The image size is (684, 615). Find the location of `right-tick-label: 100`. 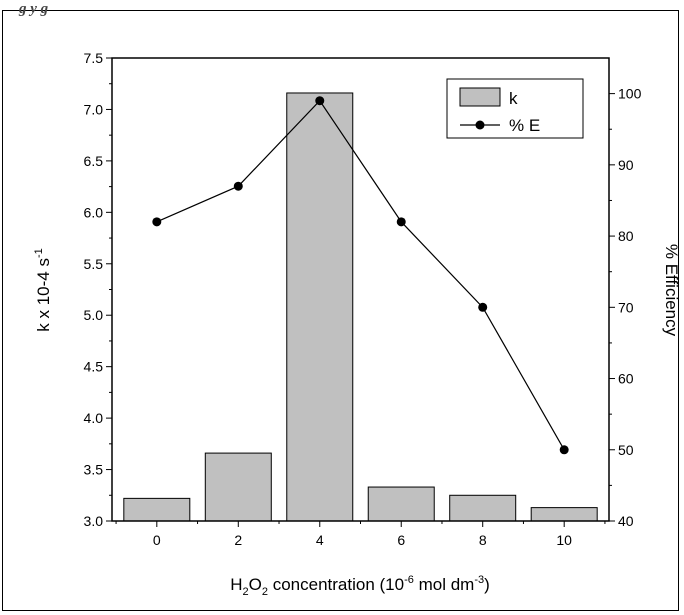

right-tick-label: 100 is located at coordinates (630, 94).